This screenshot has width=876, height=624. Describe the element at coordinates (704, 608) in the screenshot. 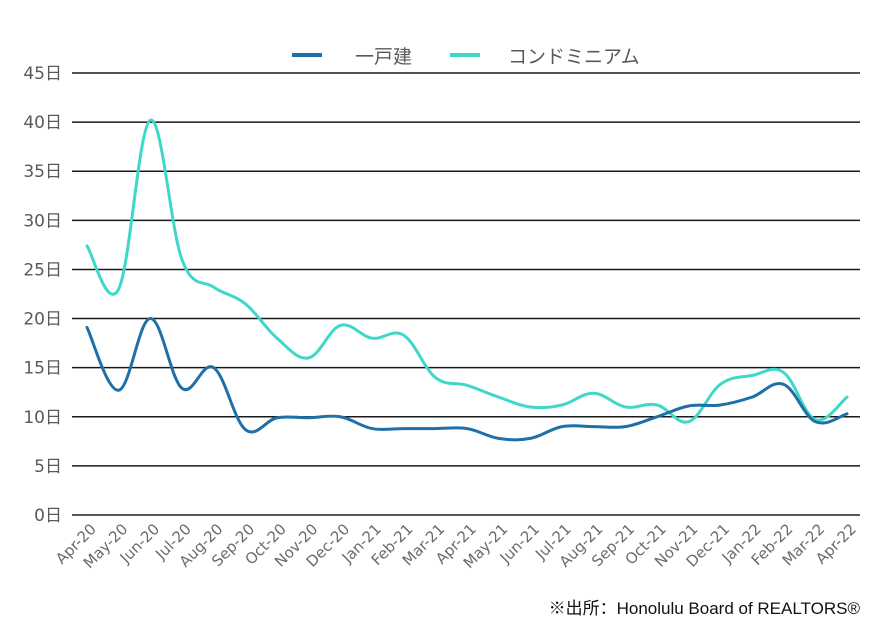

I see `source-note: ※出所：Honolulu Board of REALTORS®` at that location.